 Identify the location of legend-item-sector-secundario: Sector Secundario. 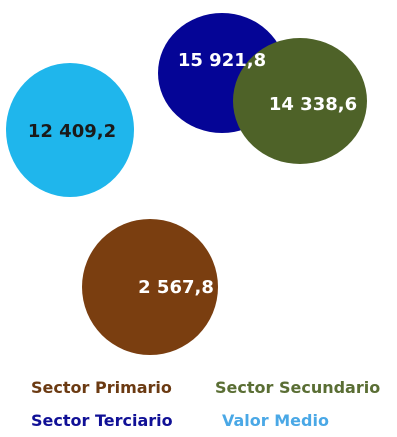
(298, 387).